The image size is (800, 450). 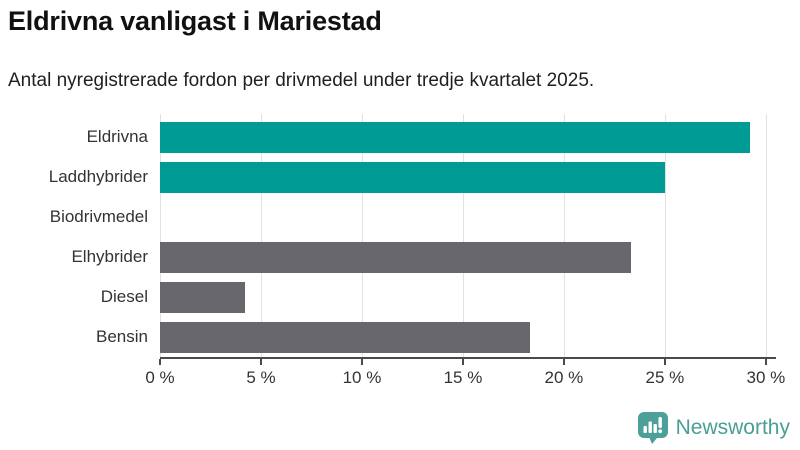 What do you see at coordinates (362, 377) in the screenshot?
I see `axis-tick-label: 10 %` at bounding box center [362, 377].